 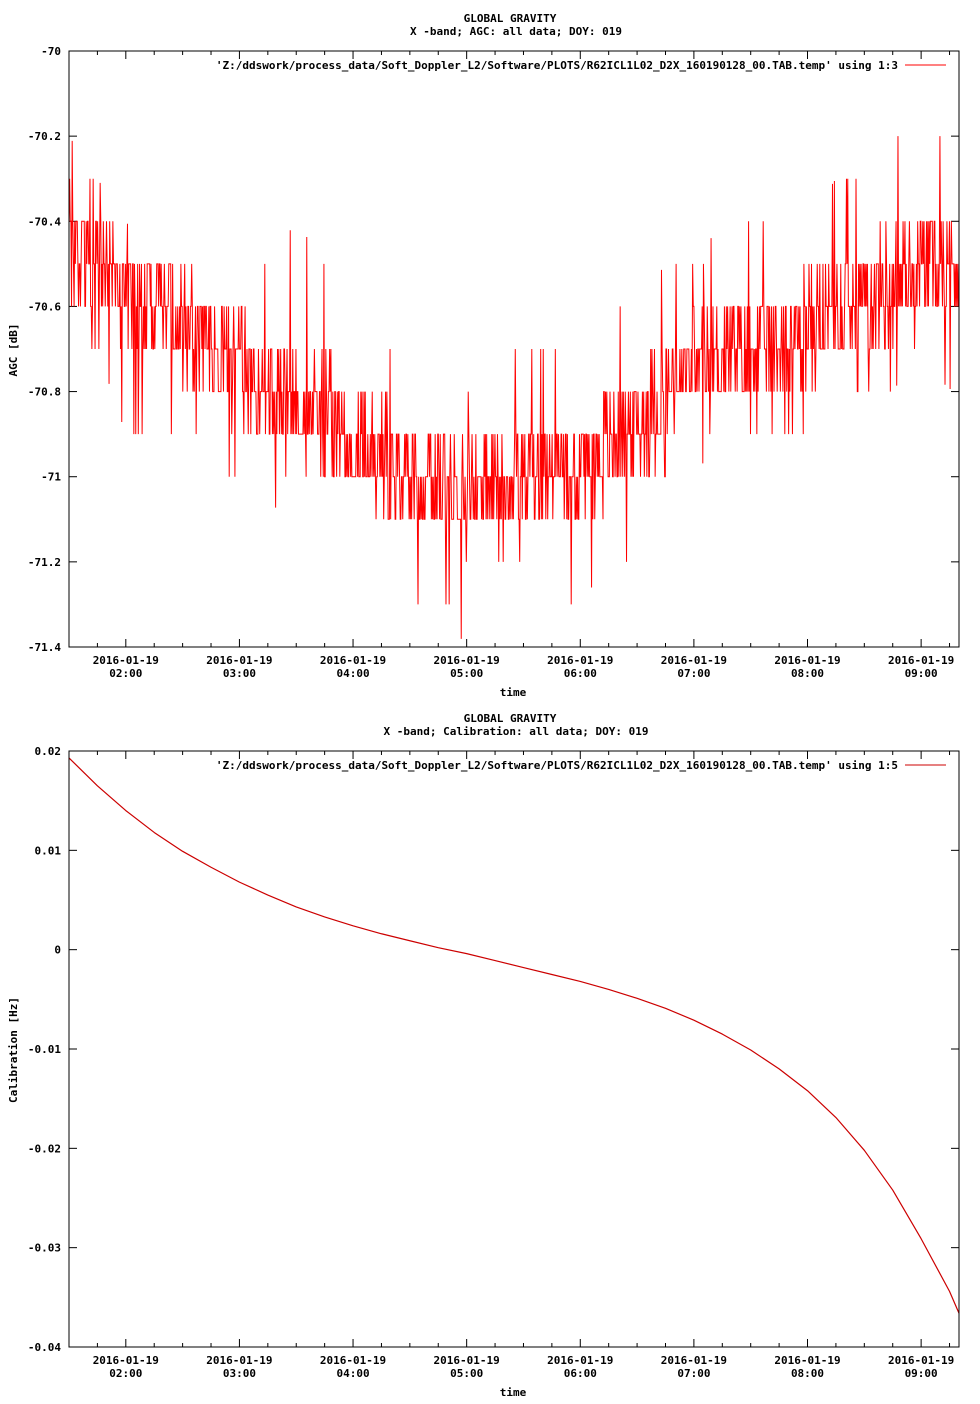 What do you see at coordinates (921, 1373) in the screenshot?
I see `calibration-x-tick-time: 09:00` at bounding box center [921, 1373].